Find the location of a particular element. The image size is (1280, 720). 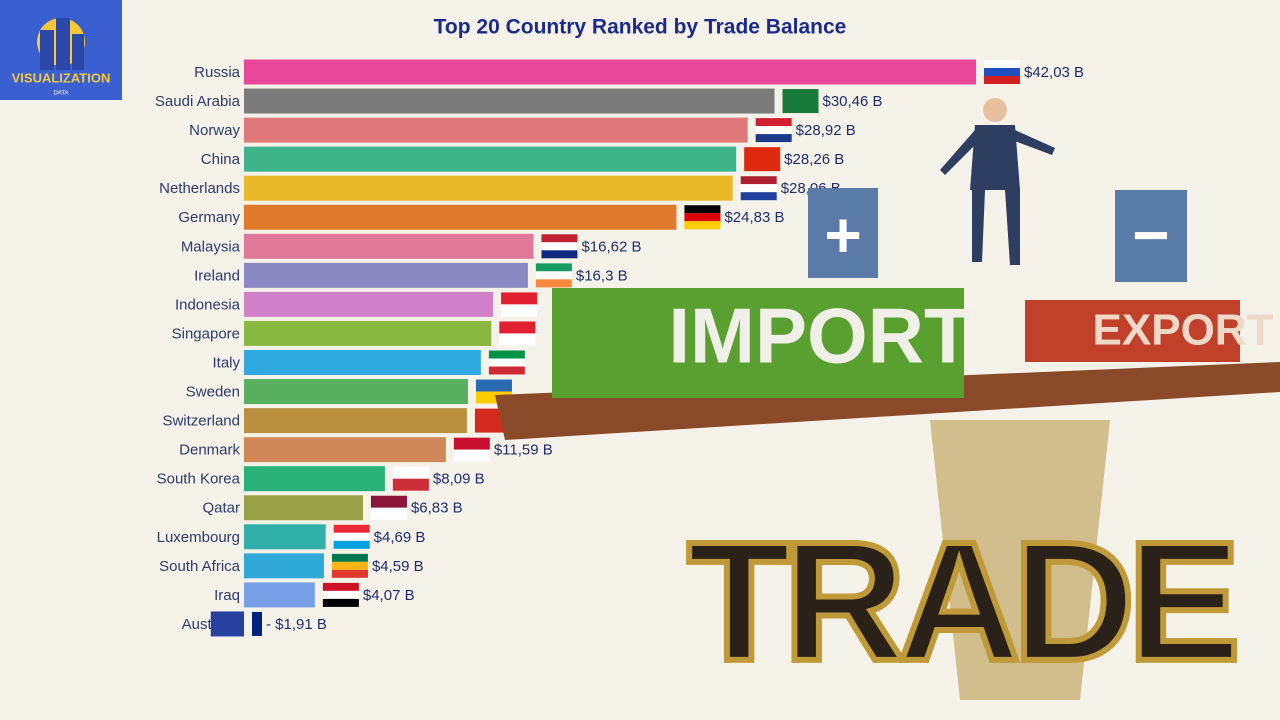

category-label: Iraq is located at coordinates (227, 595).